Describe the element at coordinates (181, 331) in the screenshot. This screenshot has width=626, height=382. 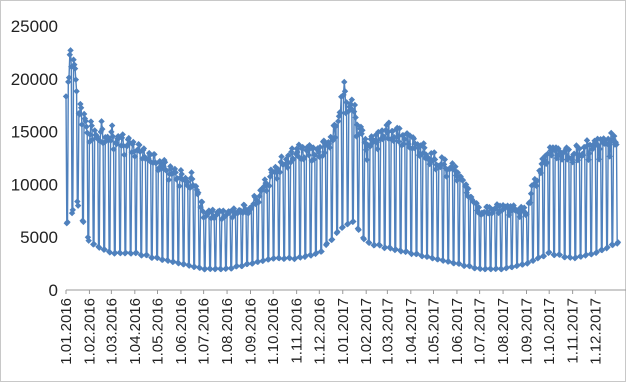
I see `x-tick-label: 1.06.2016` at that location.